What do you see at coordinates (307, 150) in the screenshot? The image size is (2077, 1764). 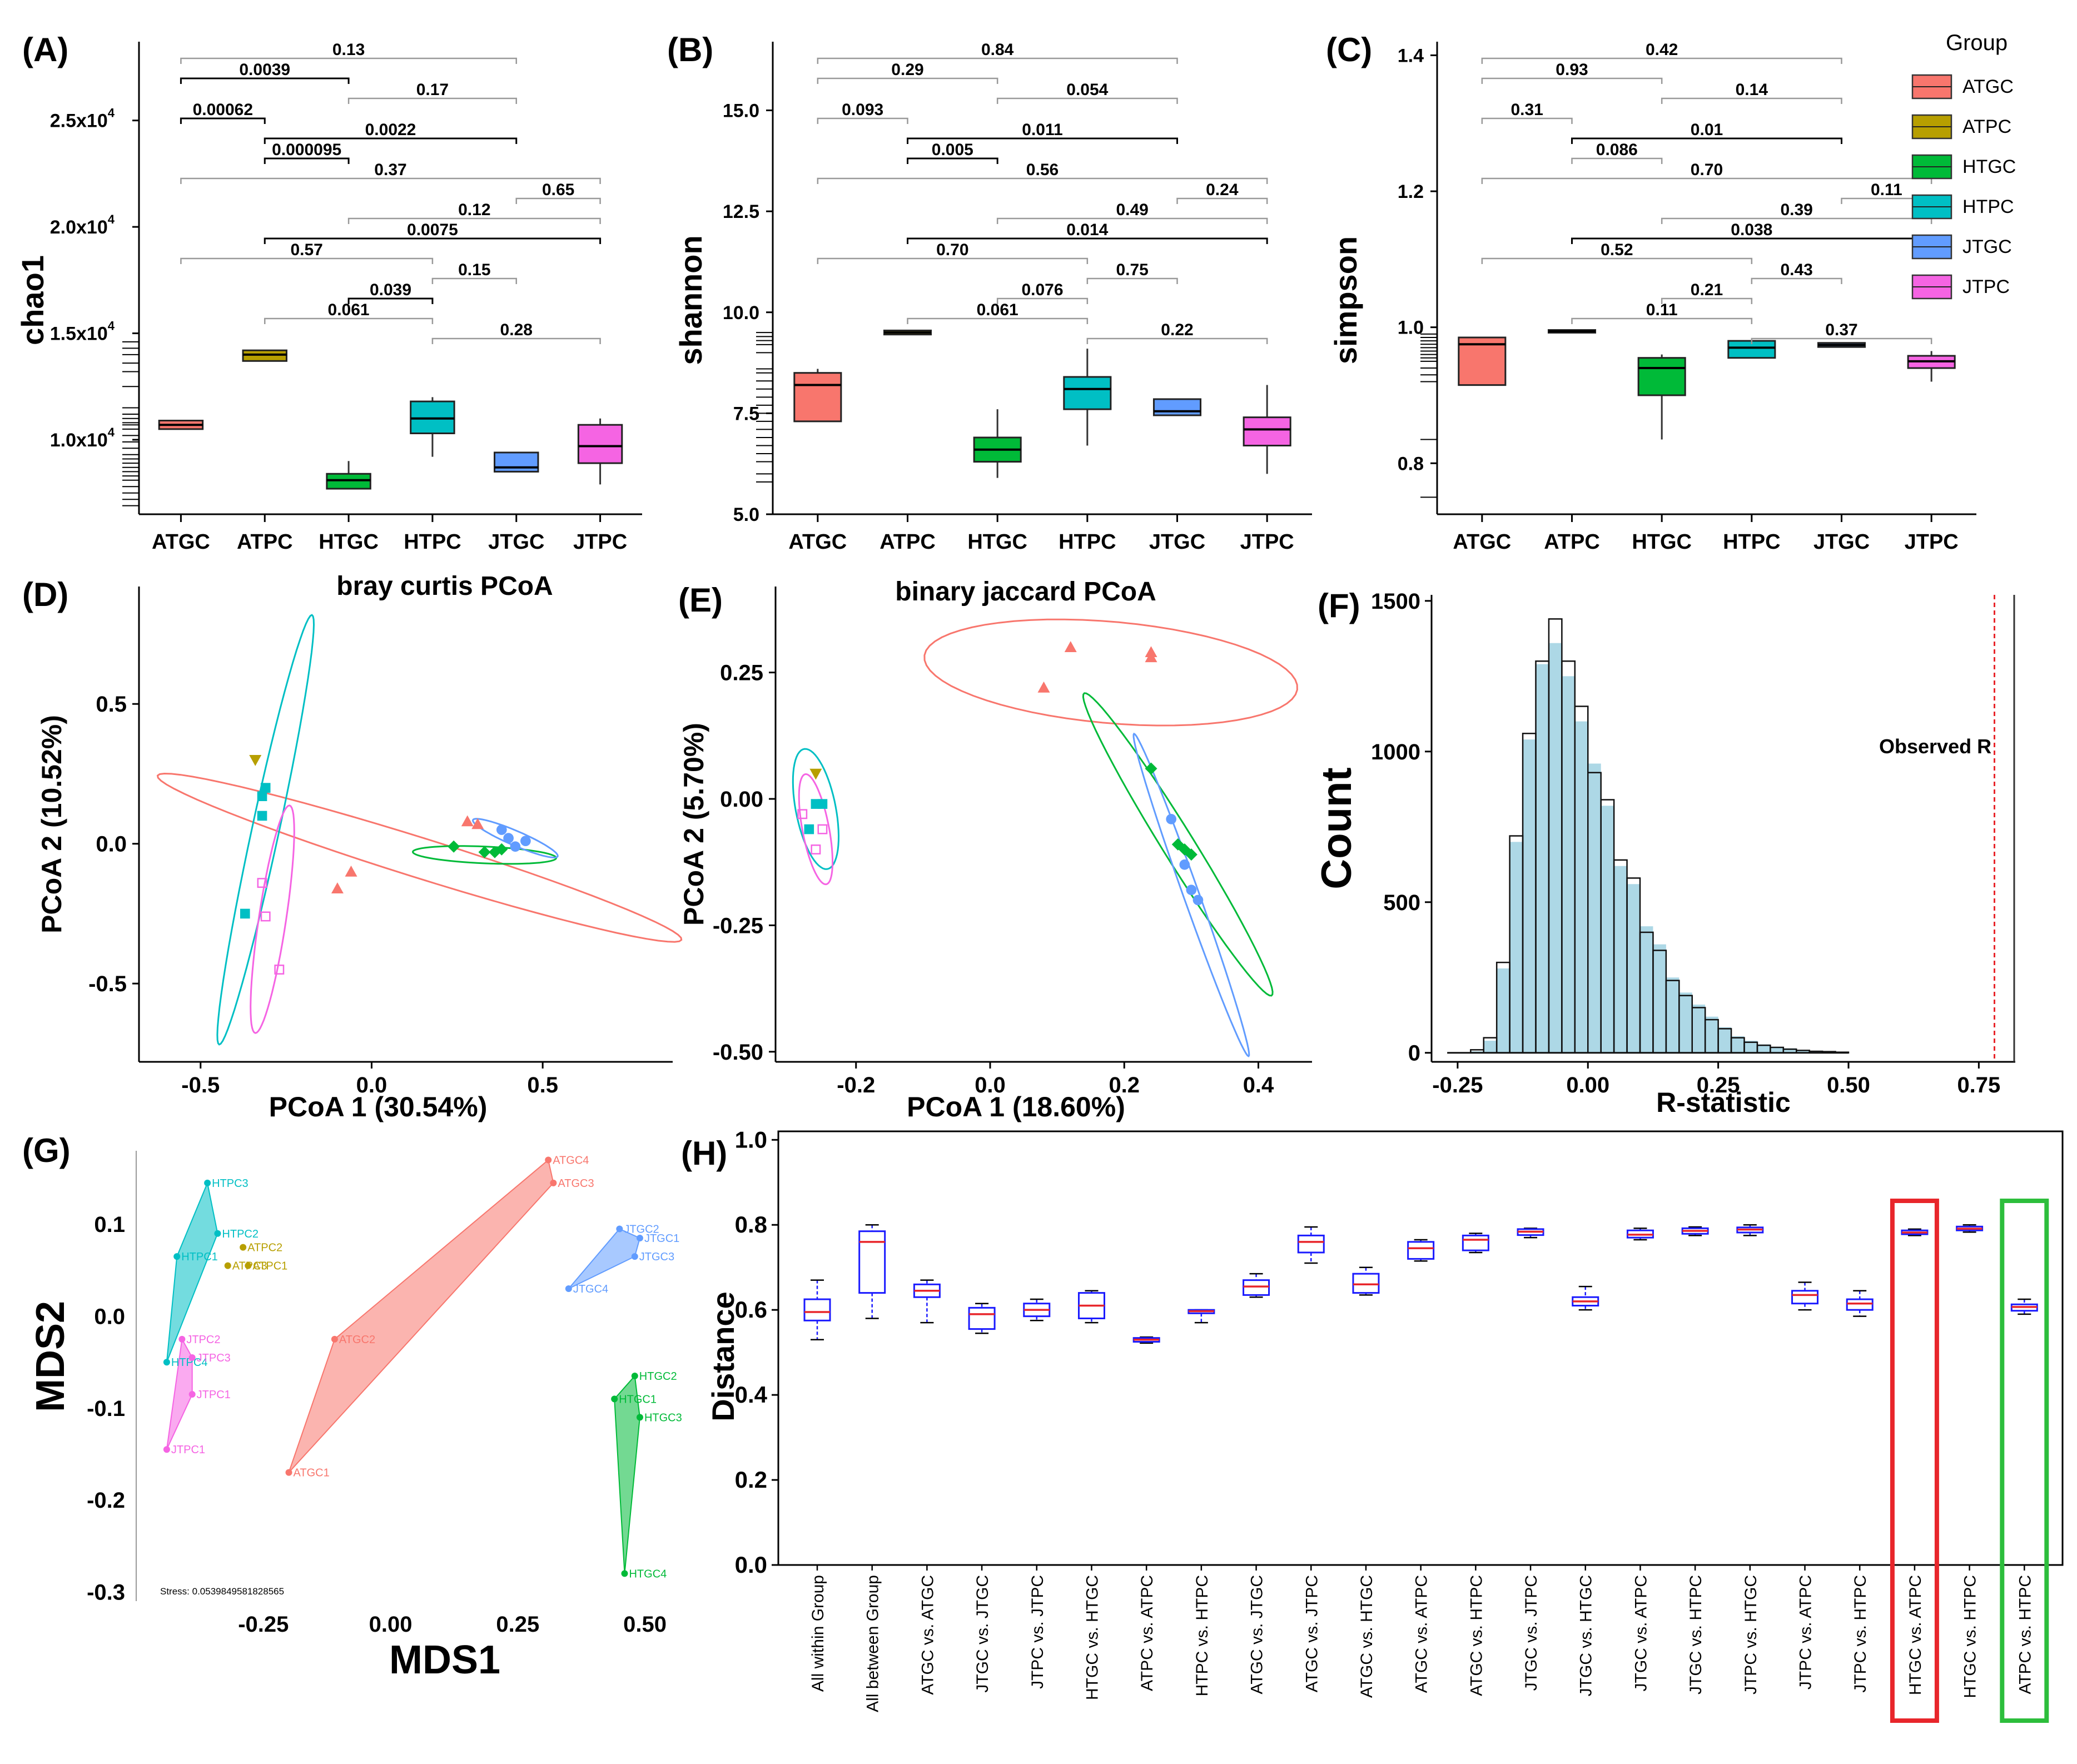 I see `p-value-label: 0.000095` at bounding box center [307, 150].